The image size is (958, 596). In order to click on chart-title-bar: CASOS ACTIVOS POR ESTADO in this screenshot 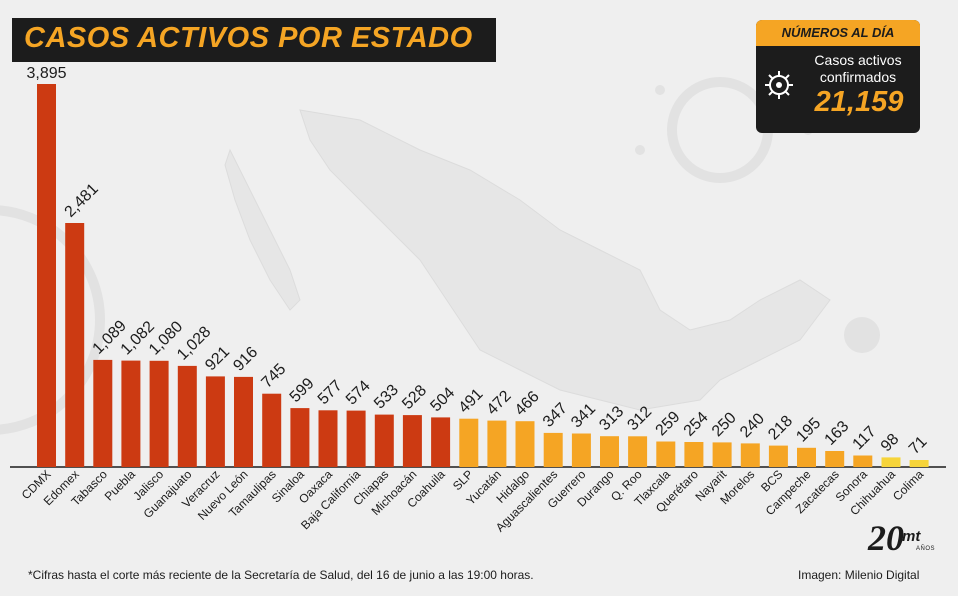, I will do `click(254, 40)`.